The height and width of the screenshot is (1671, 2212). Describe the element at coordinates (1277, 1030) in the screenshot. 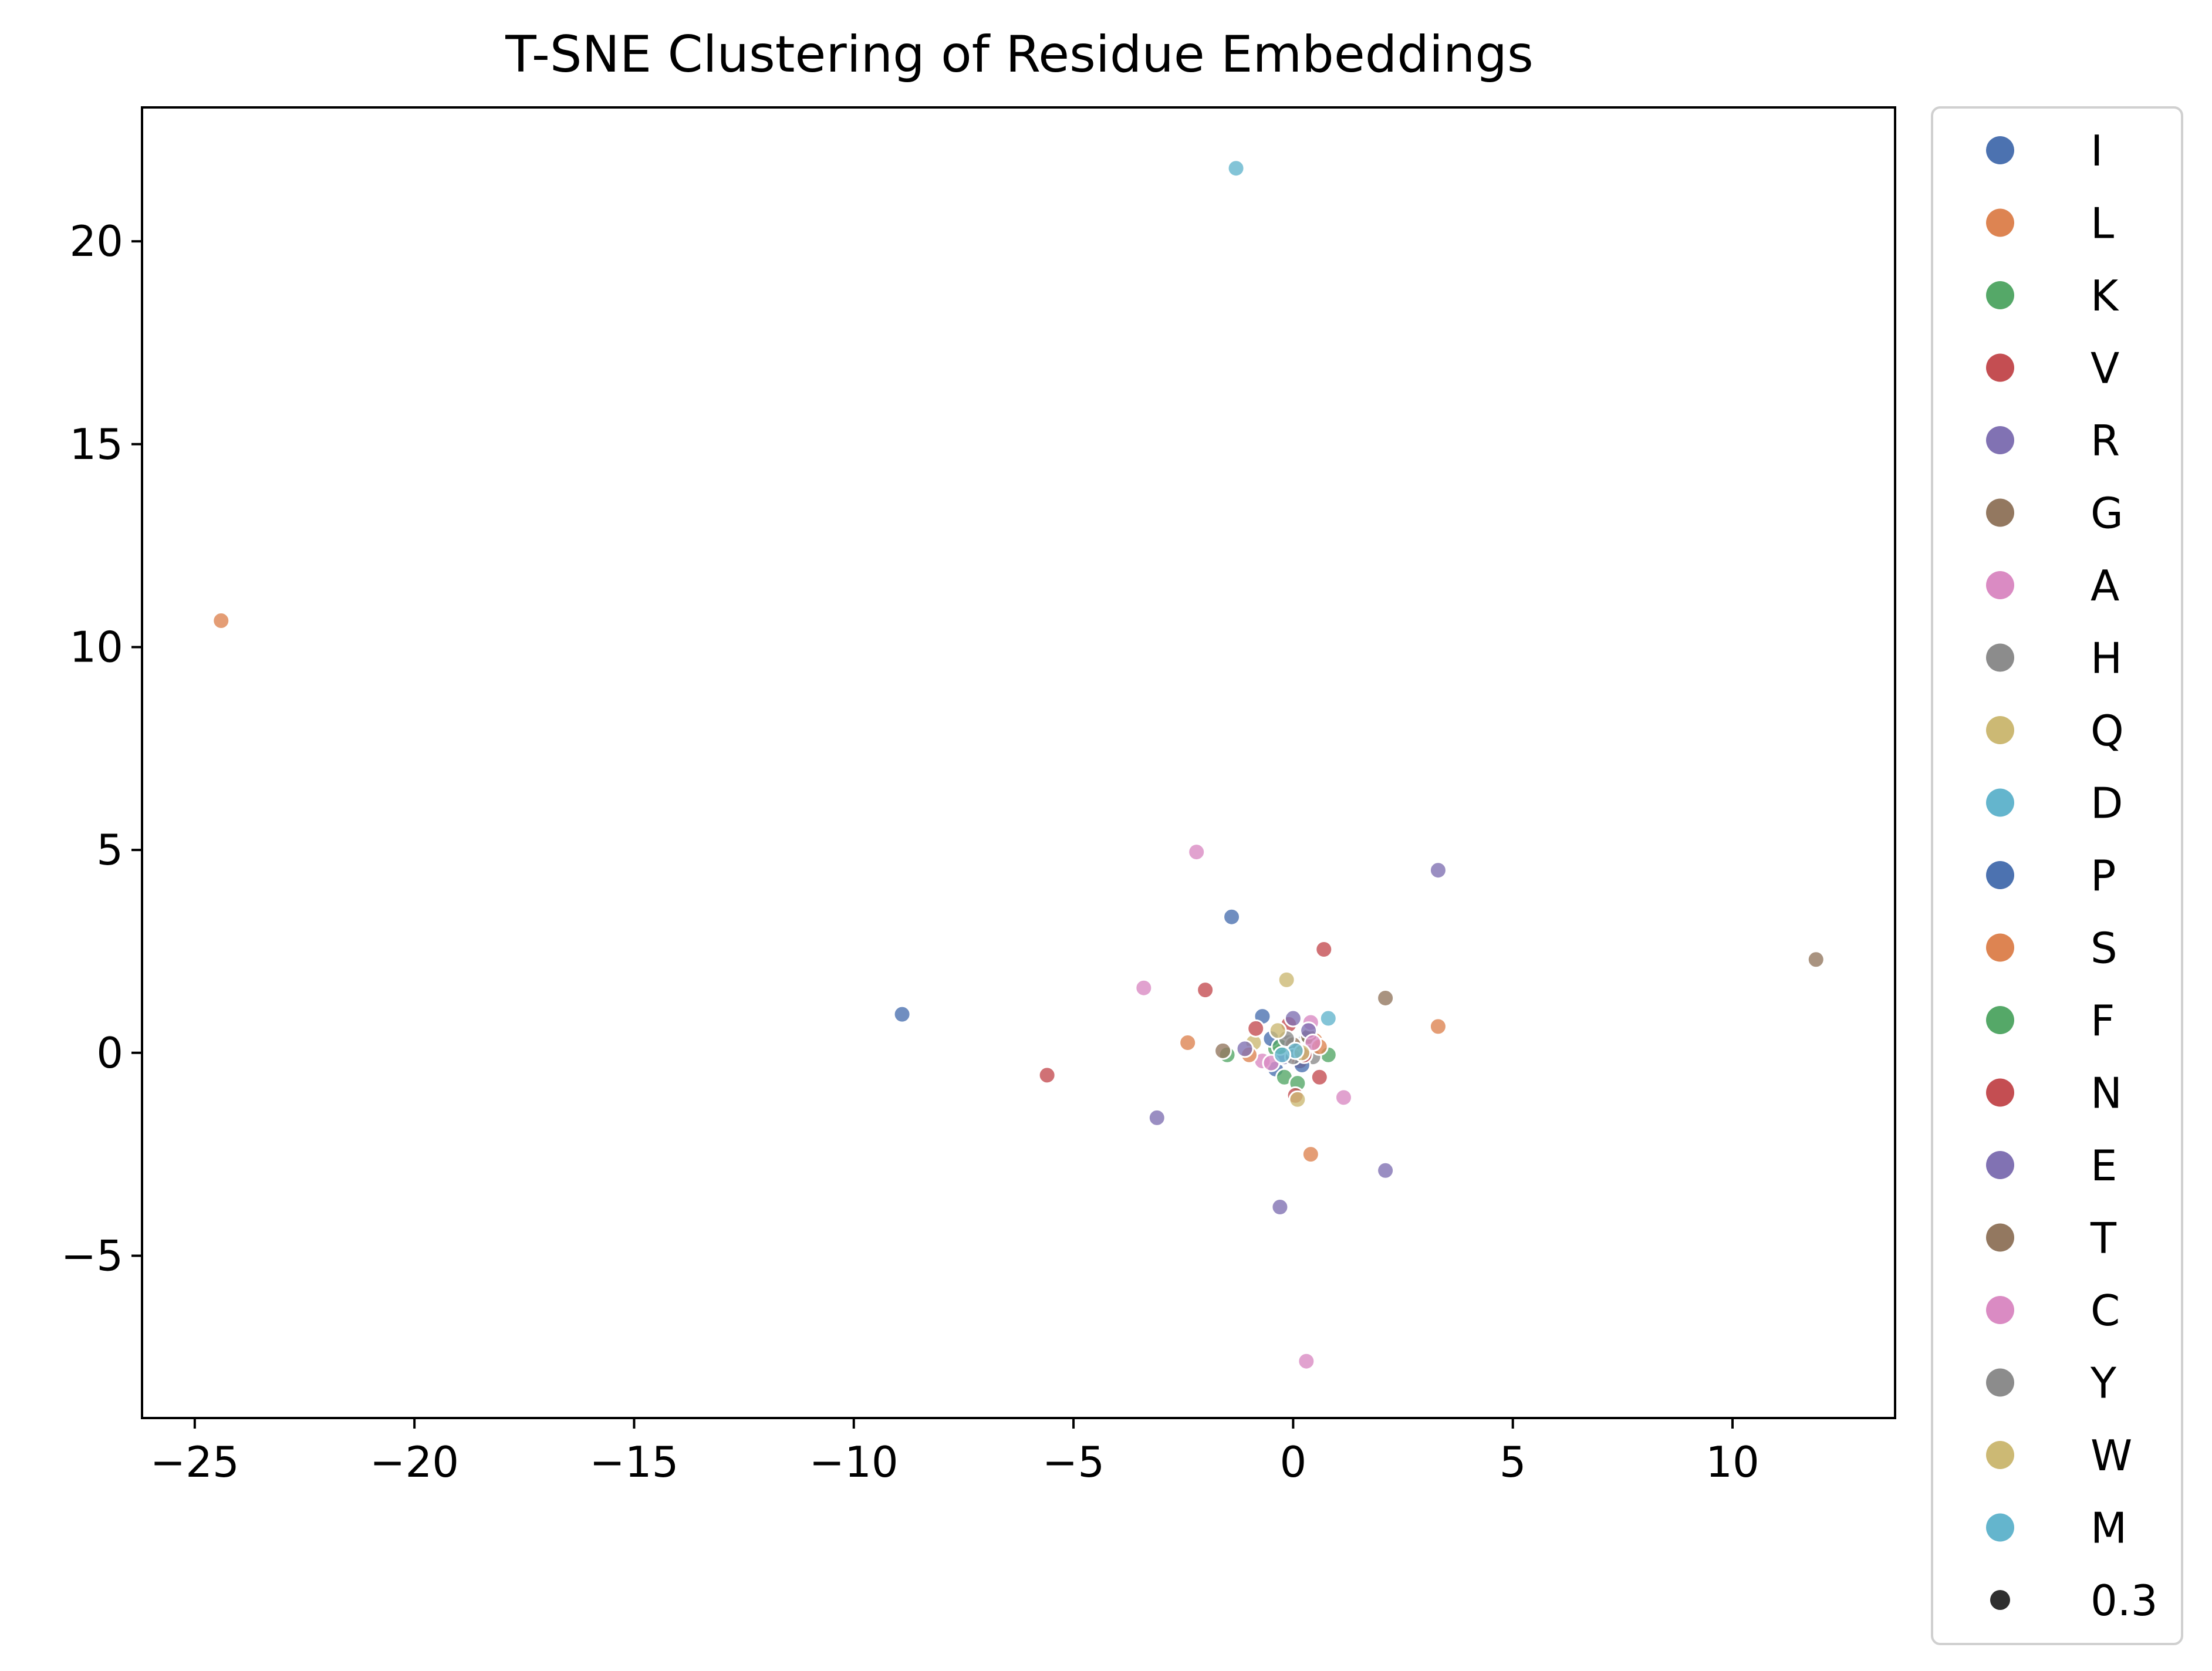

I see `point-W` at that location.